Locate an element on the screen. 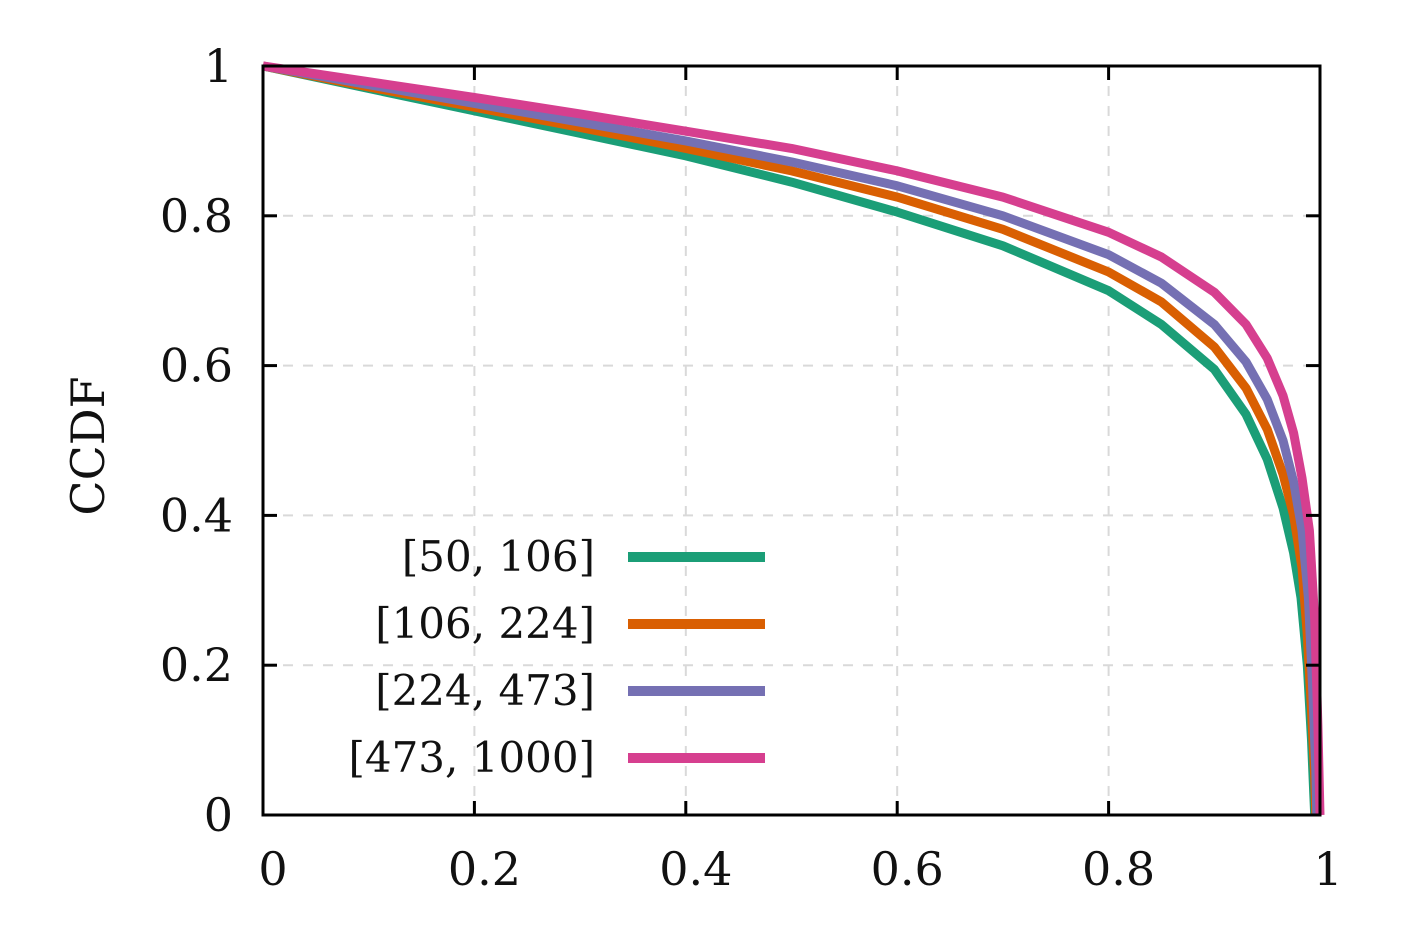 This screenshot has height=942, width=1417. legend-label: [106, 224] is located at coordinates (485, 623).